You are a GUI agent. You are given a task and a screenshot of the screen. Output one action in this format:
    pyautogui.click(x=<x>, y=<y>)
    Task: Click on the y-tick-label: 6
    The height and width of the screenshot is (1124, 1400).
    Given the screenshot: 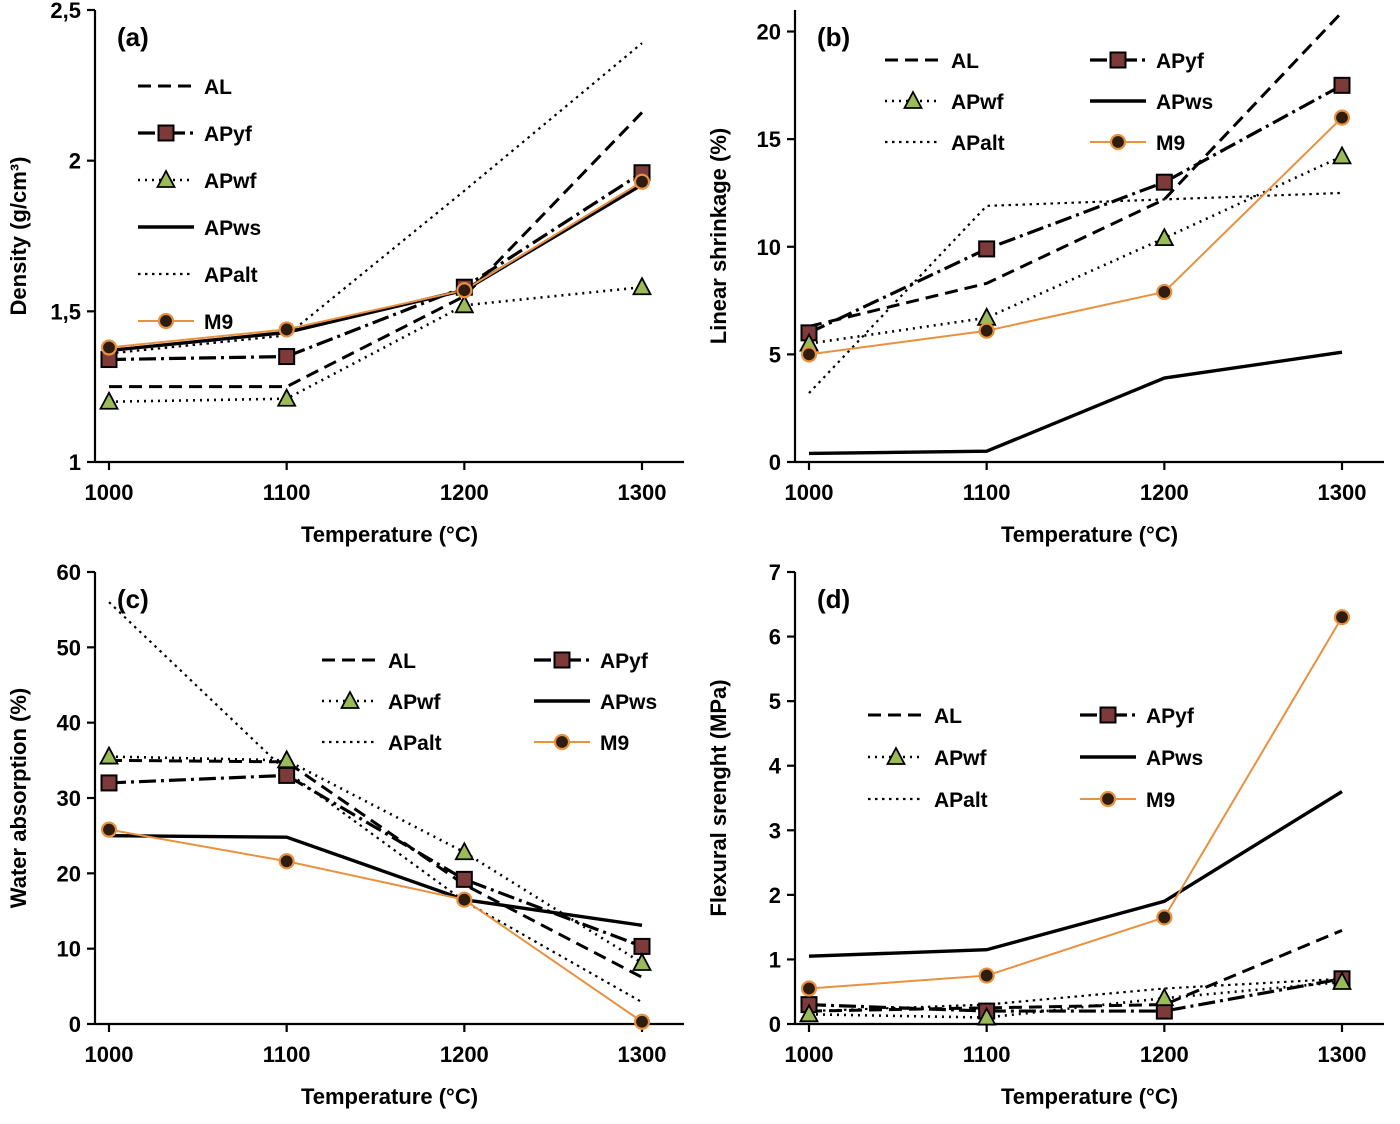 What is the action you would take?
    pyautogui.click(x=775, y=637)
    